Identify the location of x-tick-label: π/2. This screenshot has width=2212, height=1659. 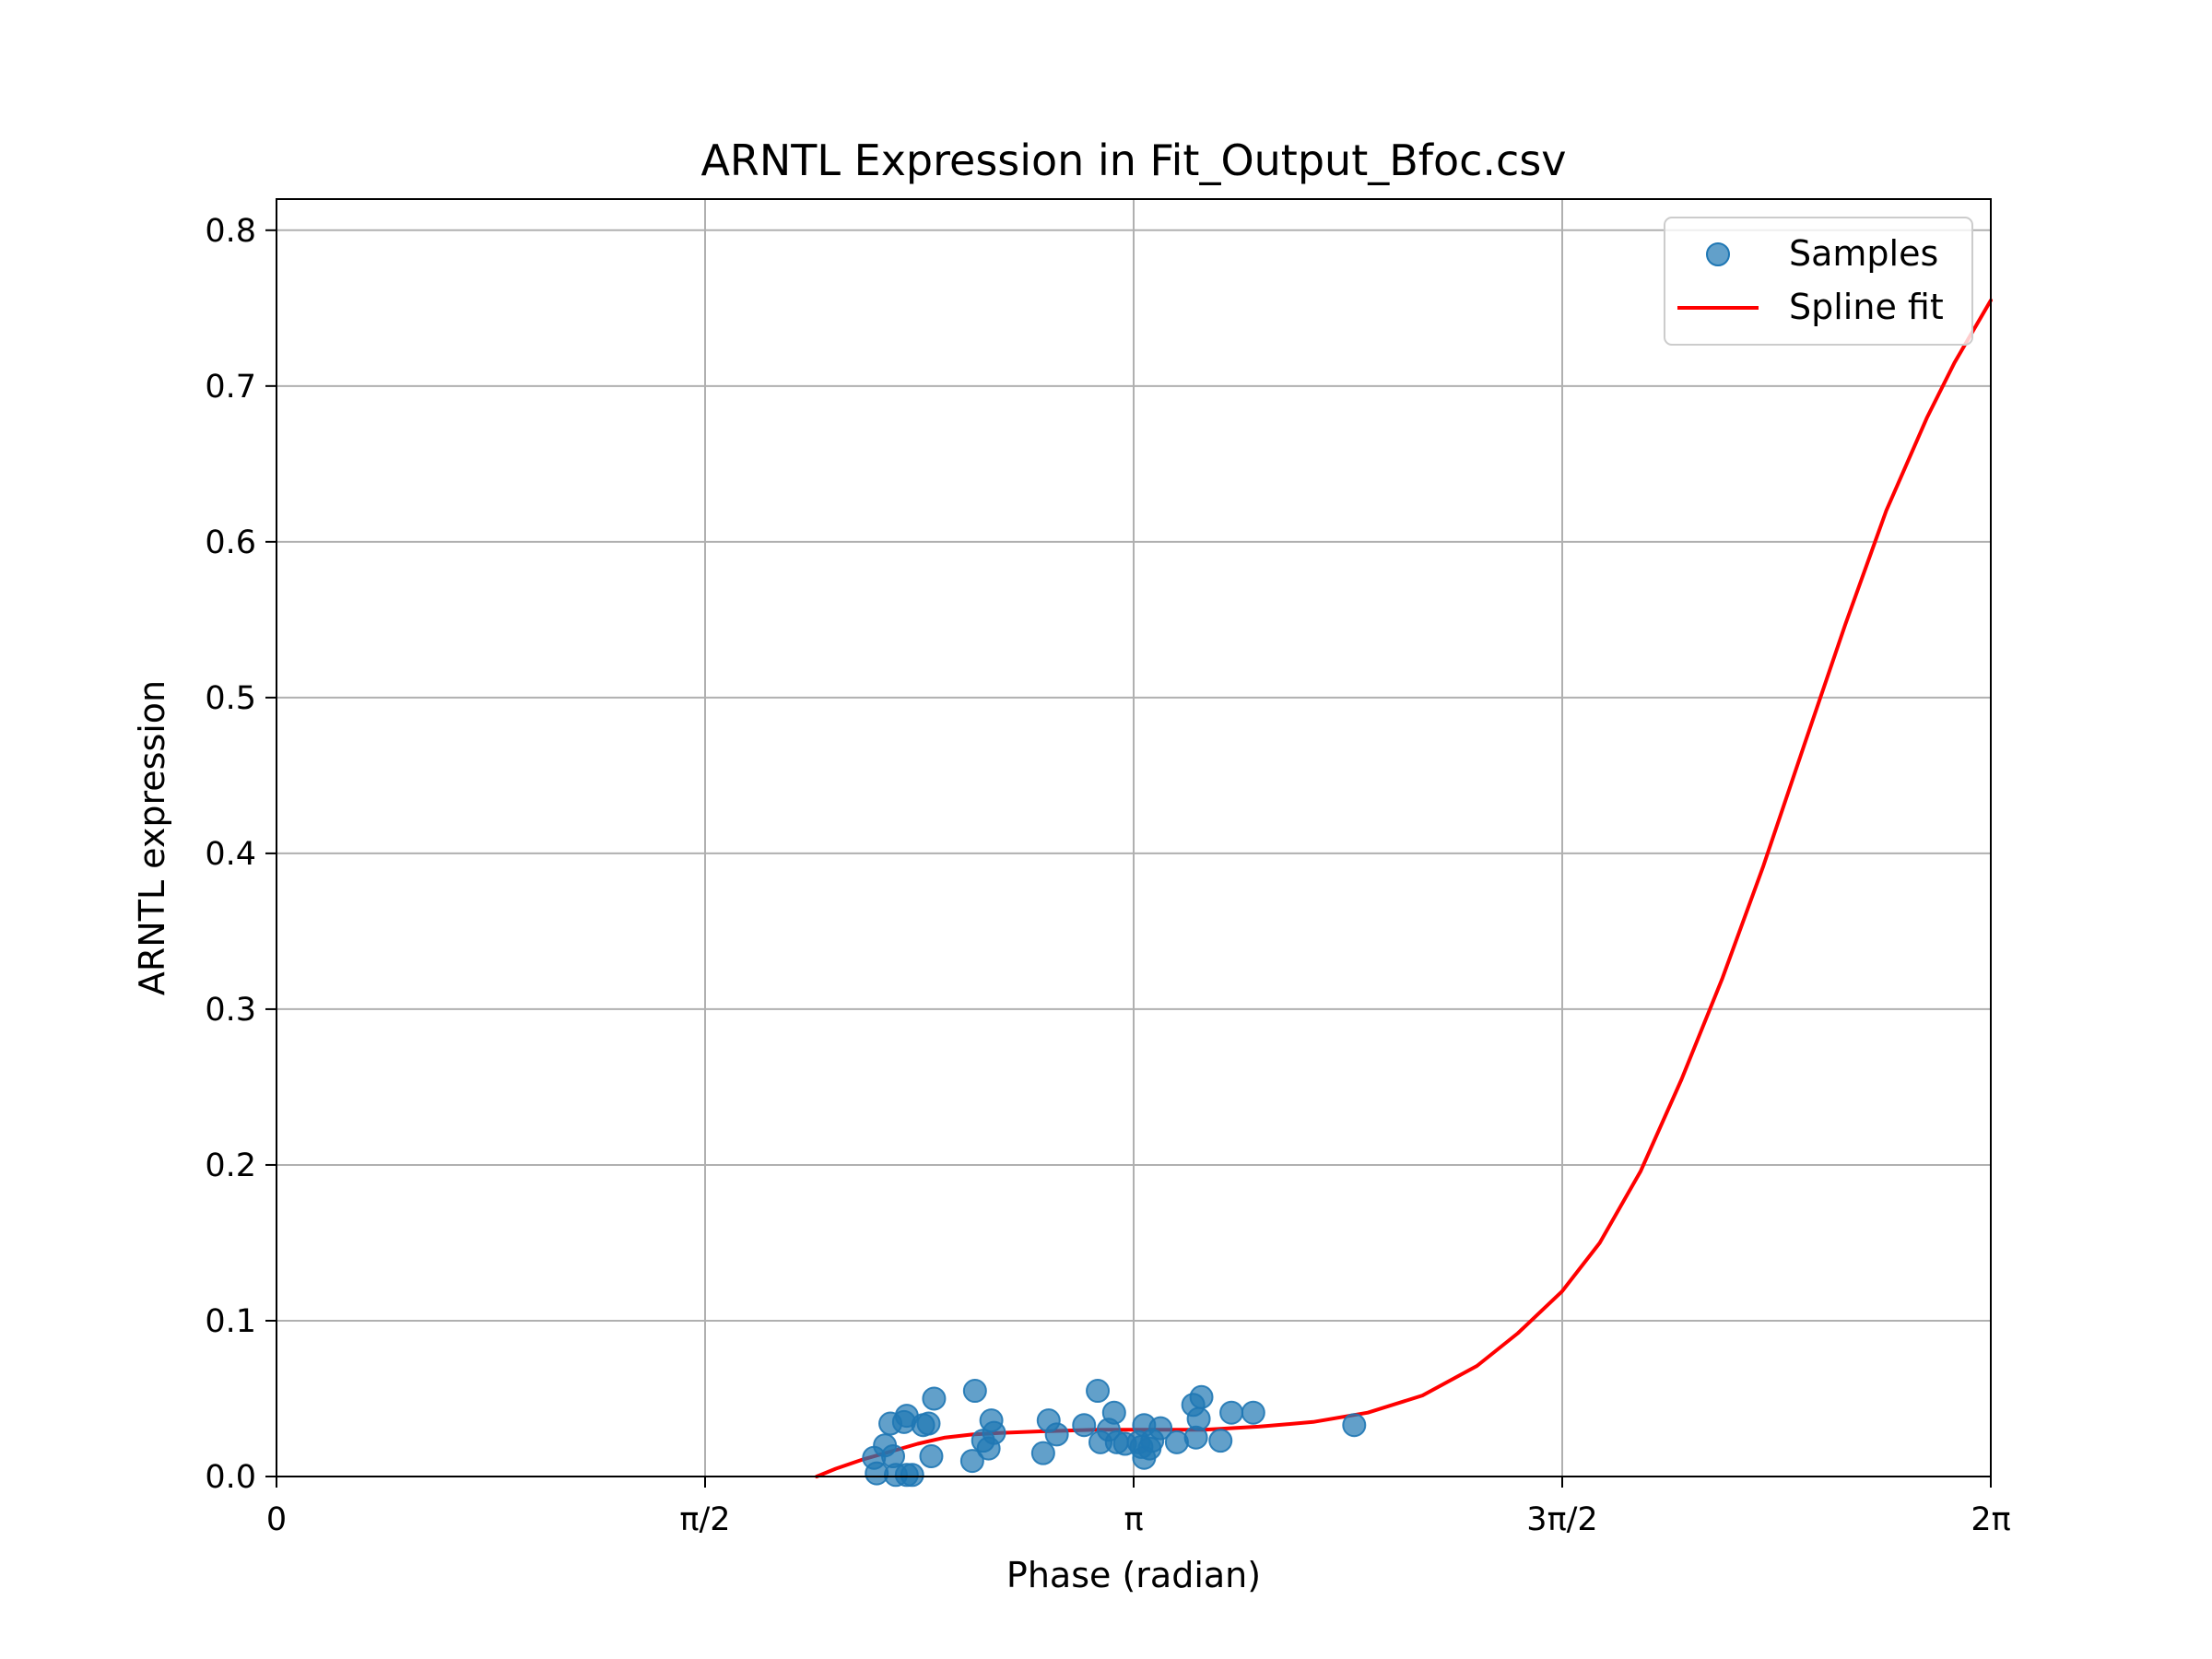
(704, 1519).